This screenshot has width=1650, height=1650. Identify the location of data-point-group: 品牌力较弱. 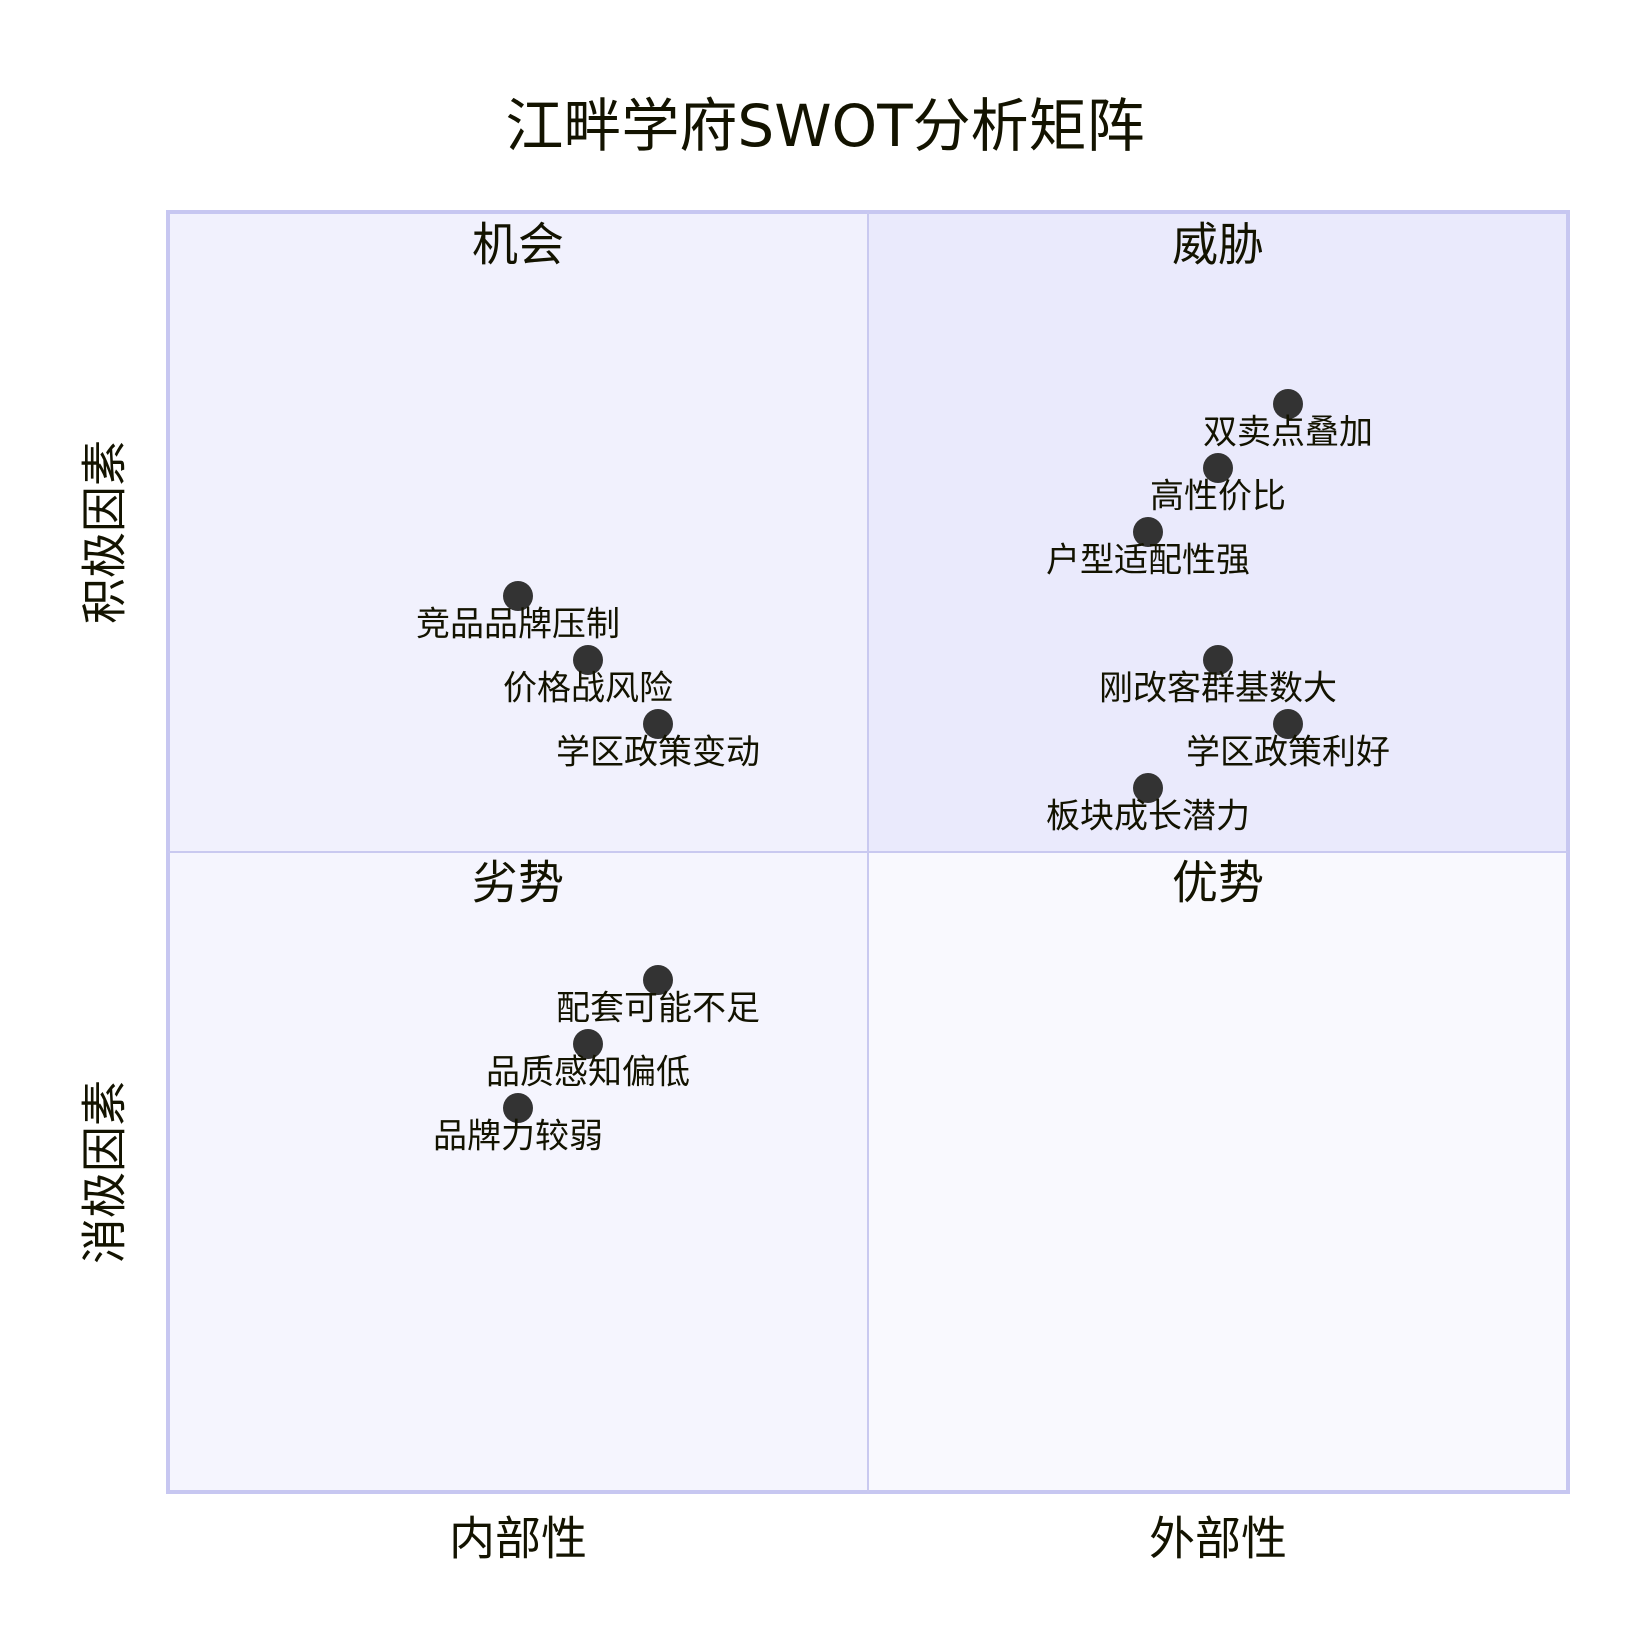
(518, 1125).